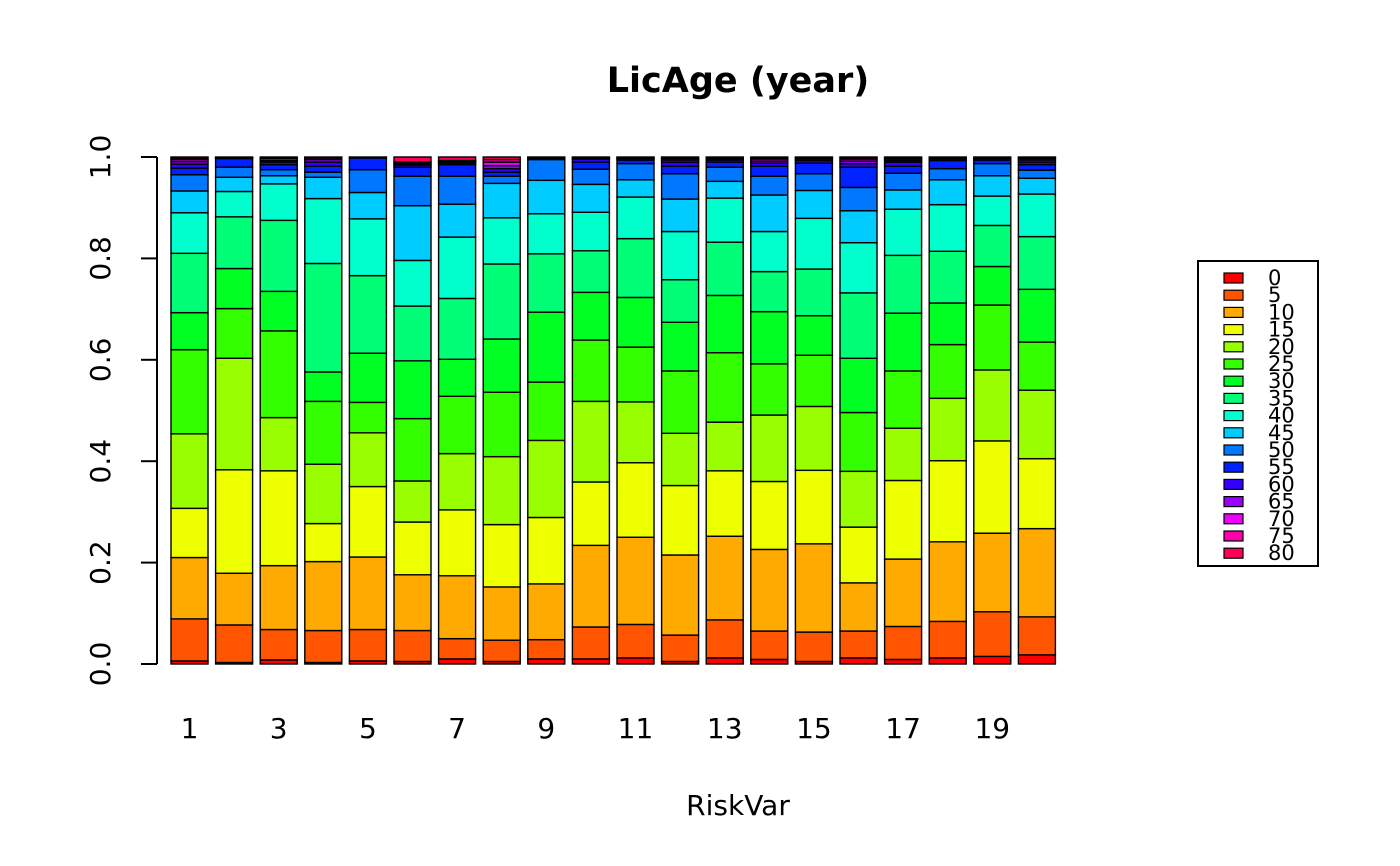 The height and width of the screenshot is (866, 1400). Describe the element at coordinates (100, 360) in the screenshot. I see `y-tick-label: 0.6` at that location.